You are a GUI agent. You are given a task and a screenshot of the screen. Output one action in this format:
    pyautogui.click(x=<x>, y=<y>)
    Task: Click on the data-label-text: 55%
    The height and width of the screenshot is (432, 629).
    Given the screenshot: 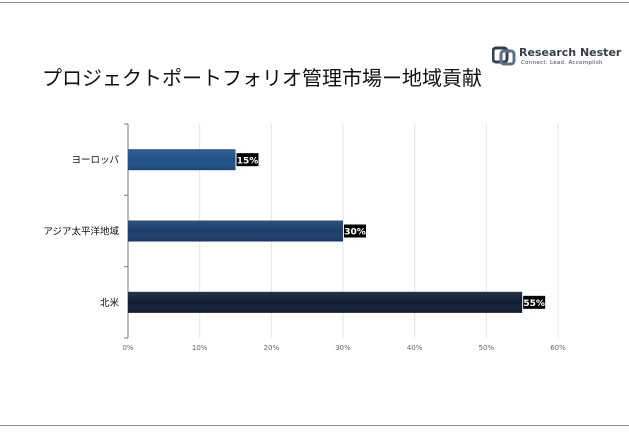 What is the action you would take?
    pyautogui.click(x=534, y=304)
    